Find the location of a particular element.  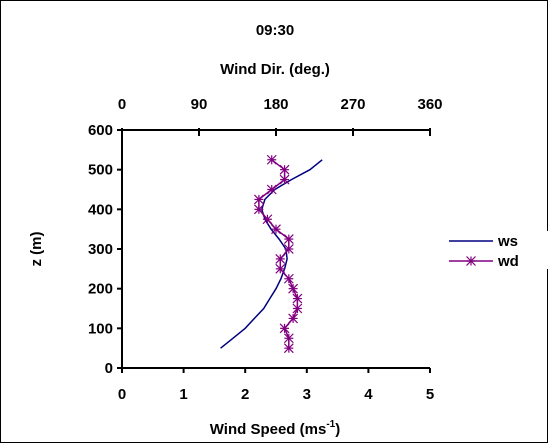

top-tick-label: 0 is located at coordinates (122, 104).